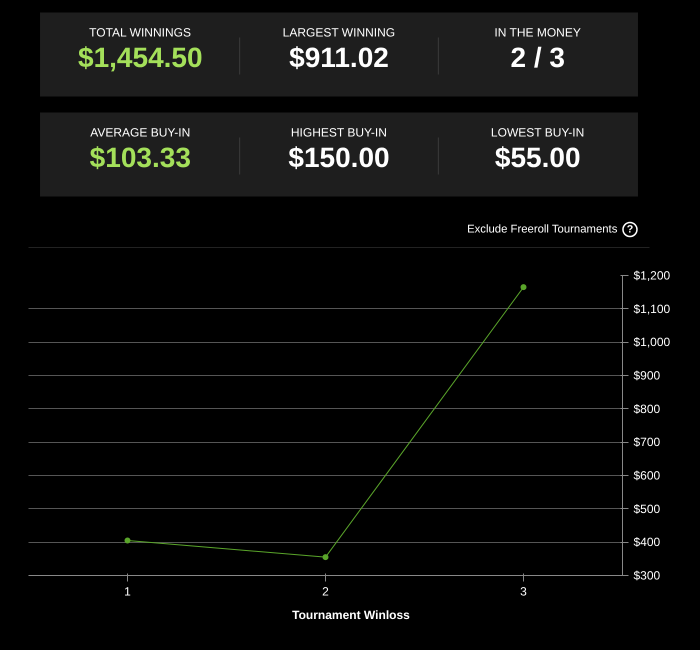 Image resolution: width=700 pixels, height=650 pixels. I want to click on text: $1,454.50, so click(140, 57).